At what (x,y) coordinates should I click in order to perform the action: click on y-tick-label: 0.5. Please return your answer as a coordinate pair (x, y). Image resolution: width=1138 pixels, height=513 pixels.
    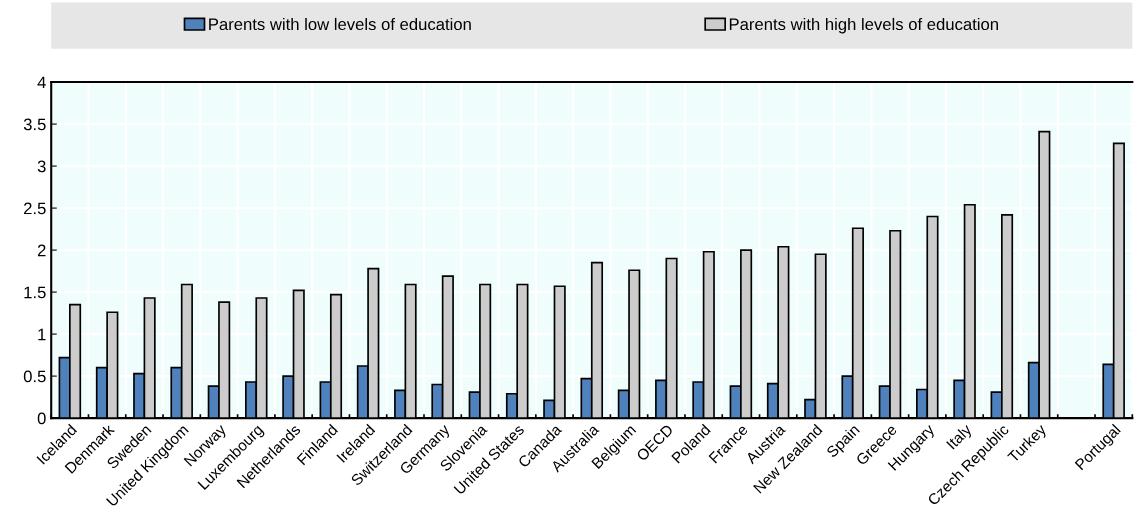
    Looking at the image, I should click on (34, 376).